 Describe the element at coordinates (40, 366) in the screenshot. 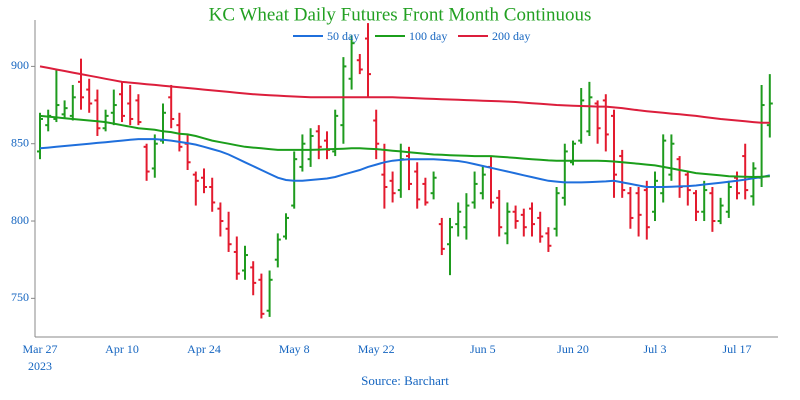

I see `x-year-label: 2023` at that location.